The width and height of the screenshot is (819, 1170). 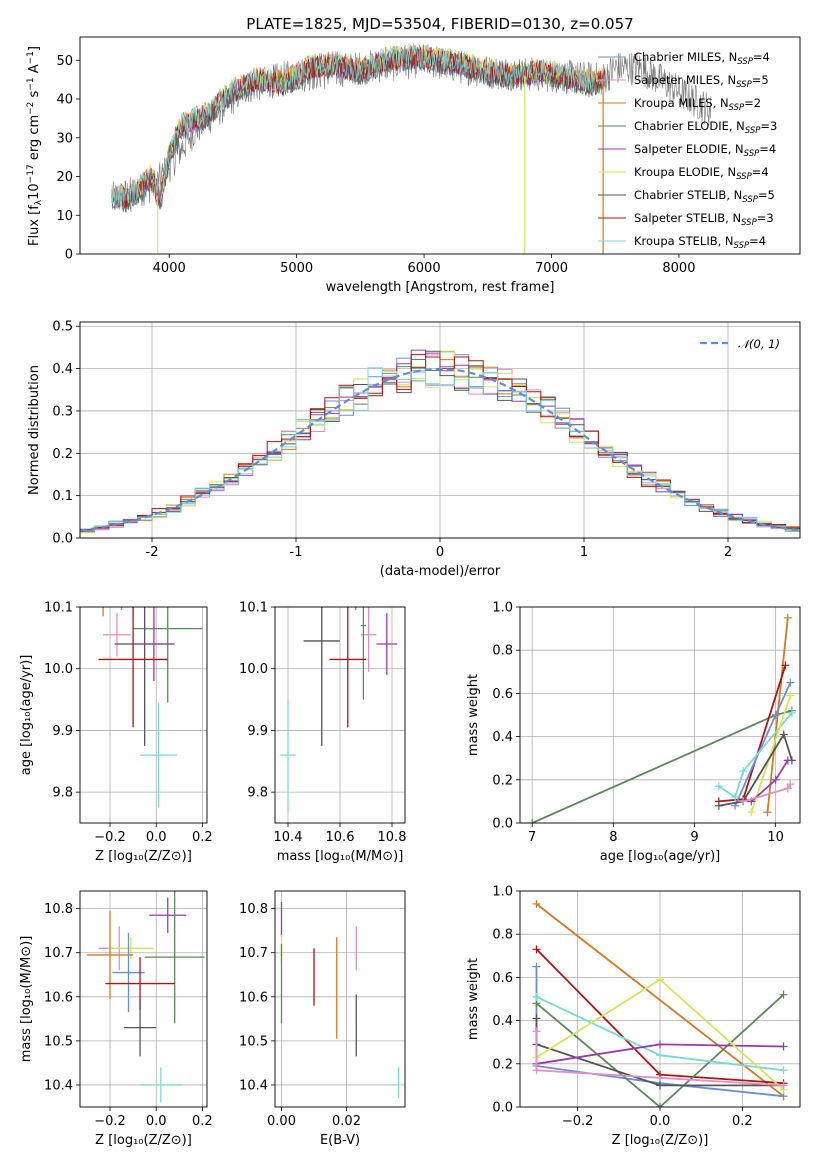 I want to click on mass_vs_Z-ytick-label: 10.7, so click(x=58, y=953).